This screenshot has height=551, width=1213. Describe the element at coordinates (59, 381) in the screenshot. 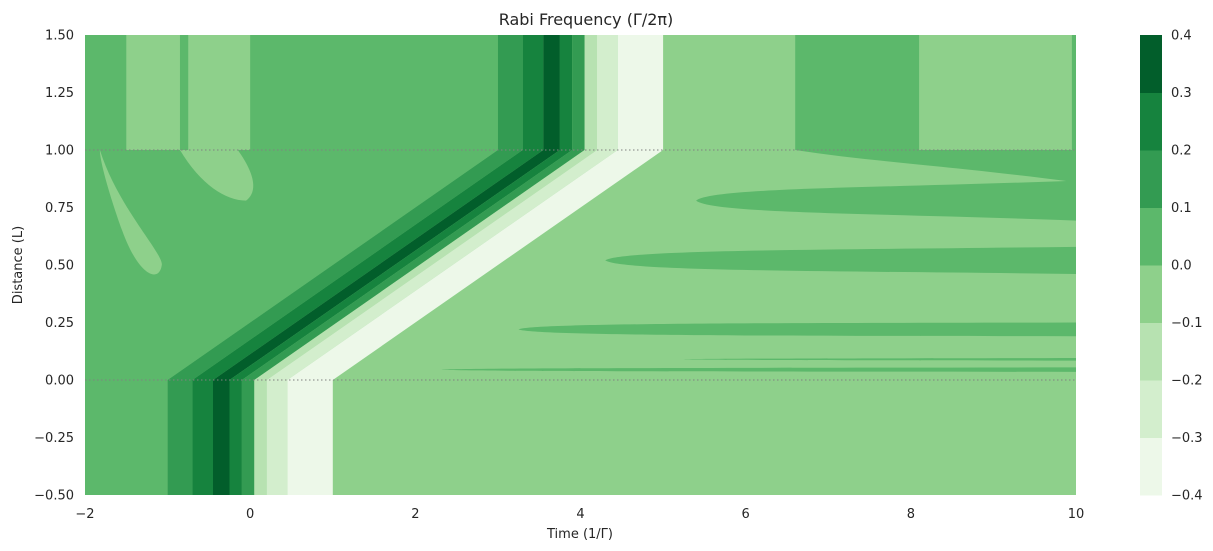

I see `y-tick-label: 0.00` at that location.